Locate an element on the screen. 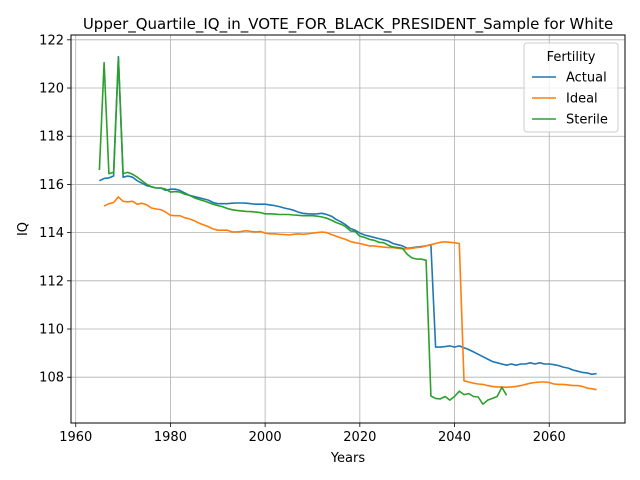  y-tick-label: 110 is located at coordinates (51, 330).